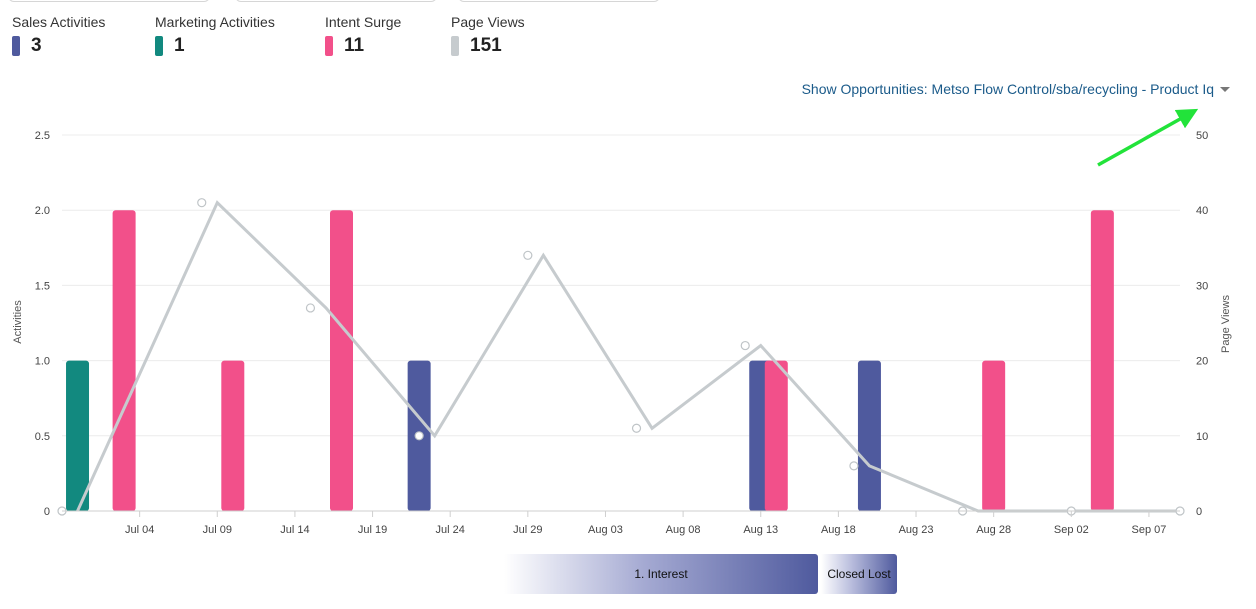  What do you see at coordinates (18, 322) in the screenshot?
I see `y-axis-label: Activities` at bounding box center [18, 322].